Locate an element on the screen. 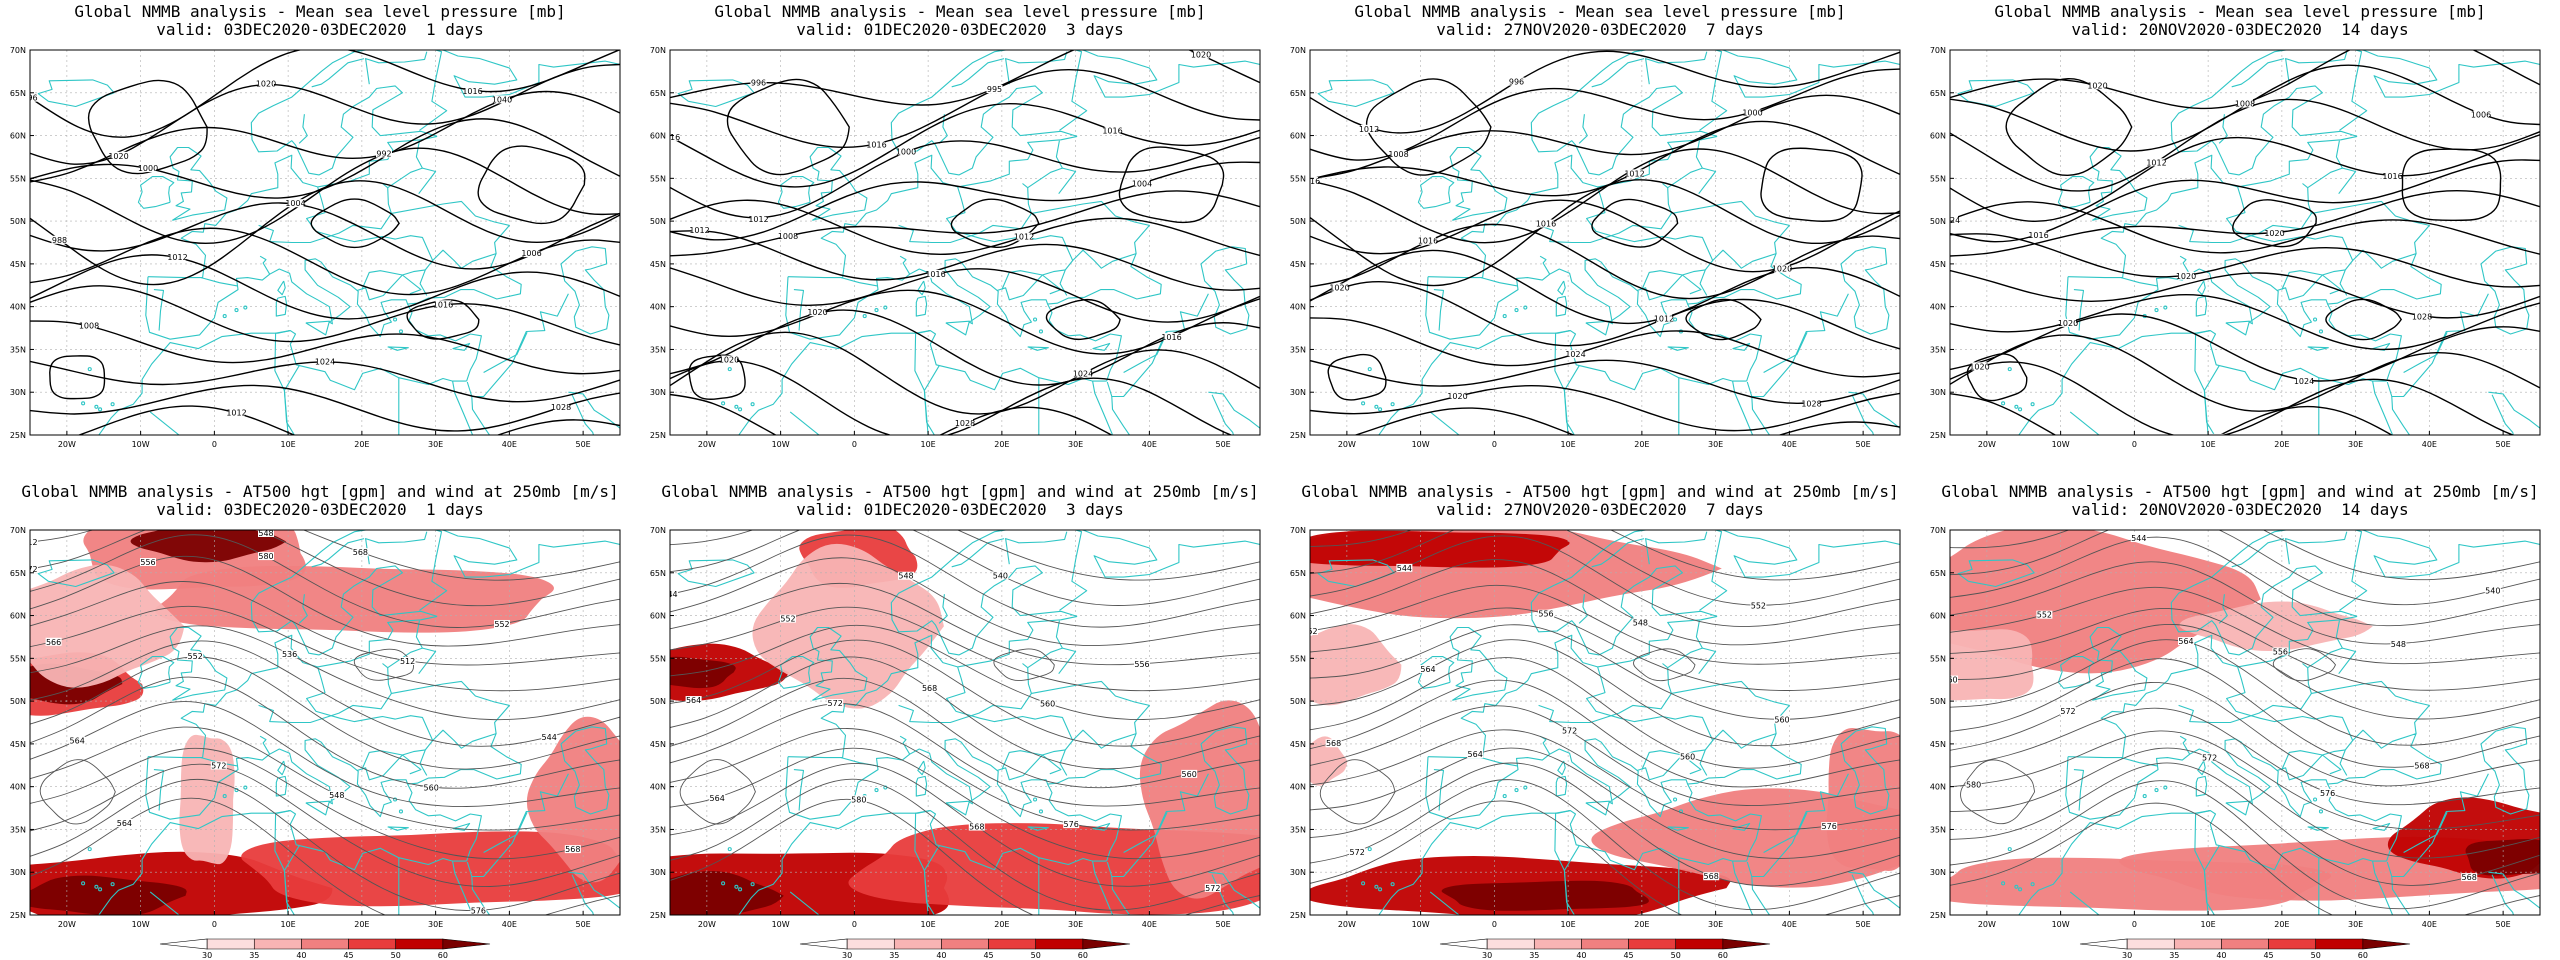 This screenshot has height=960, width=2560. latitude-tick-label: 70N is located at coordinates (1938, 50).